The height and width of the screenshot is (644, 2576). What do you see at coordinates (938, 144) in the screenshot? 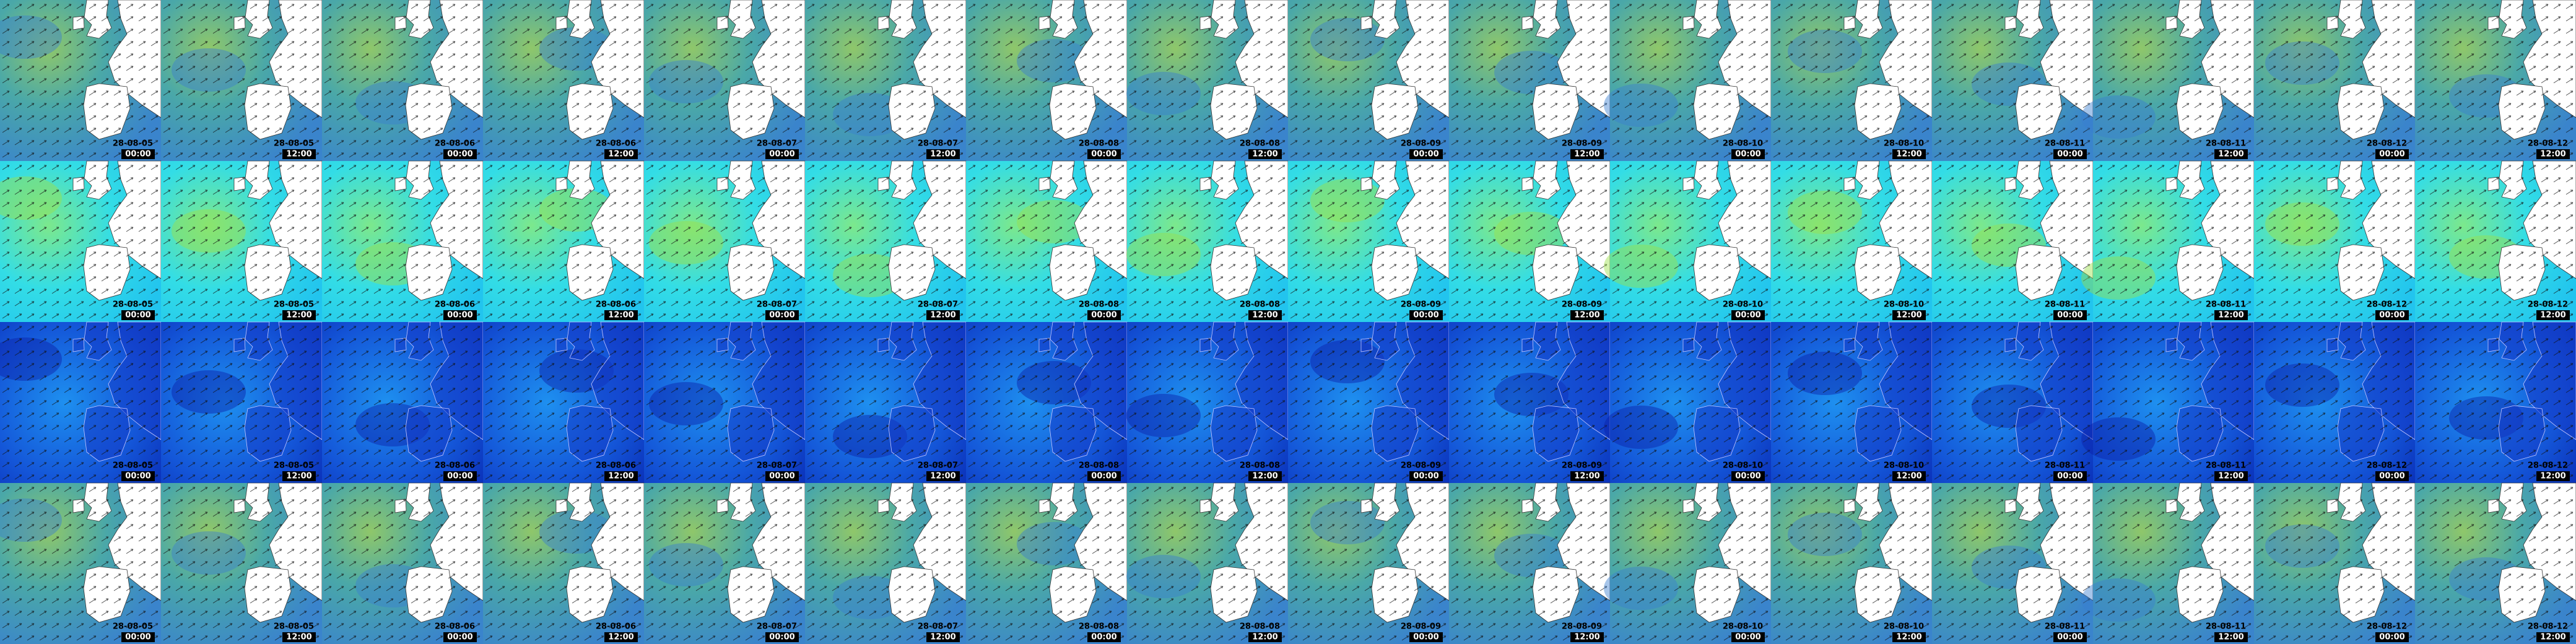
I see `tile-date: 28-08-07` at bounding box center [938, 144].